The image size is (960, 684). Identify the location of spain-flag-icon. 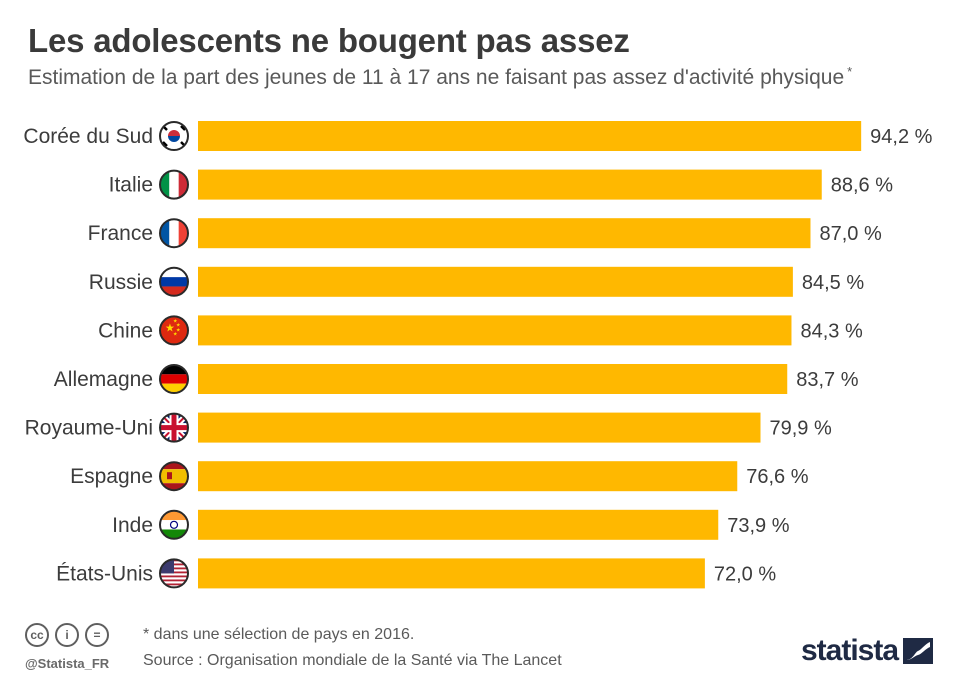
(174, 476).